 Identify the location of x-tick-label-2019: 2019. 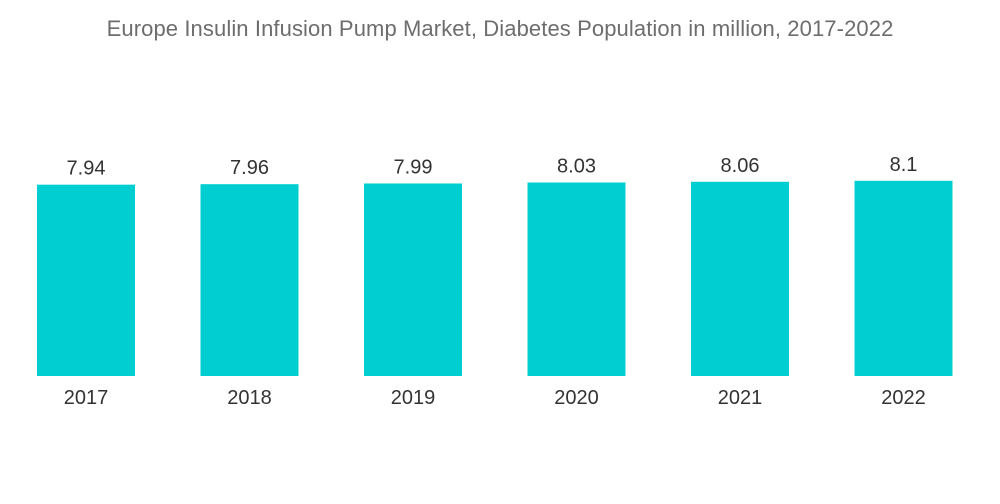
(413, 398).